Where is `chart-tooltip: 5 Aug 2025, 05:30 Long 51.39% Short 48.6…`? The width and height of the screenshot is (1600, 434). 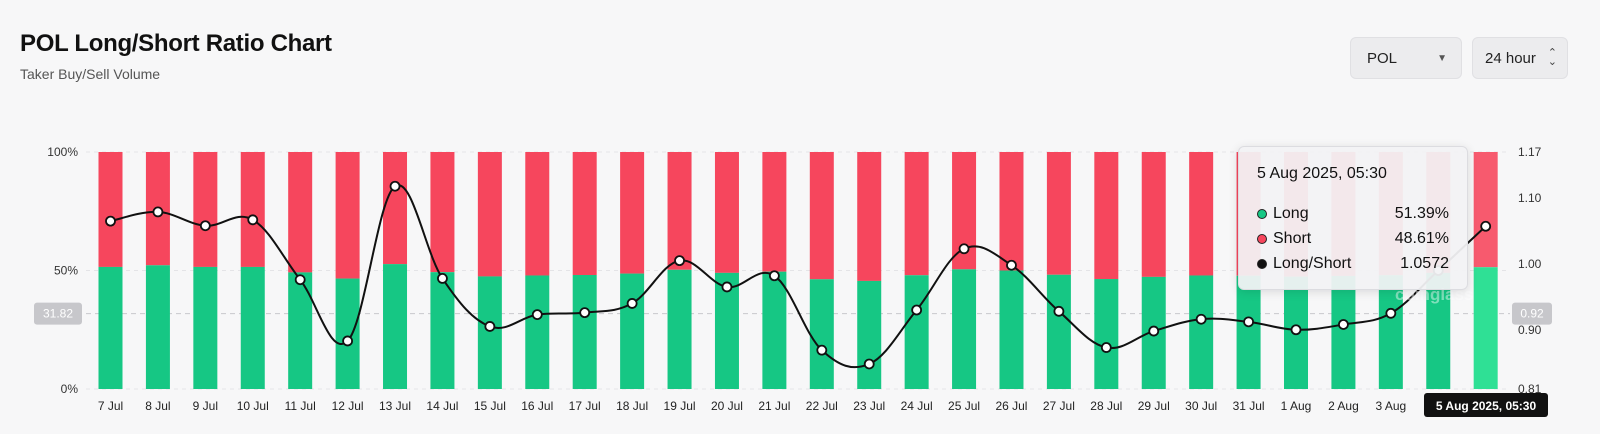 chart-tooltip: 5 Aug 2025, 05:30 Long 51.39% Short 48.6… is located at coordinates (1353, 218).